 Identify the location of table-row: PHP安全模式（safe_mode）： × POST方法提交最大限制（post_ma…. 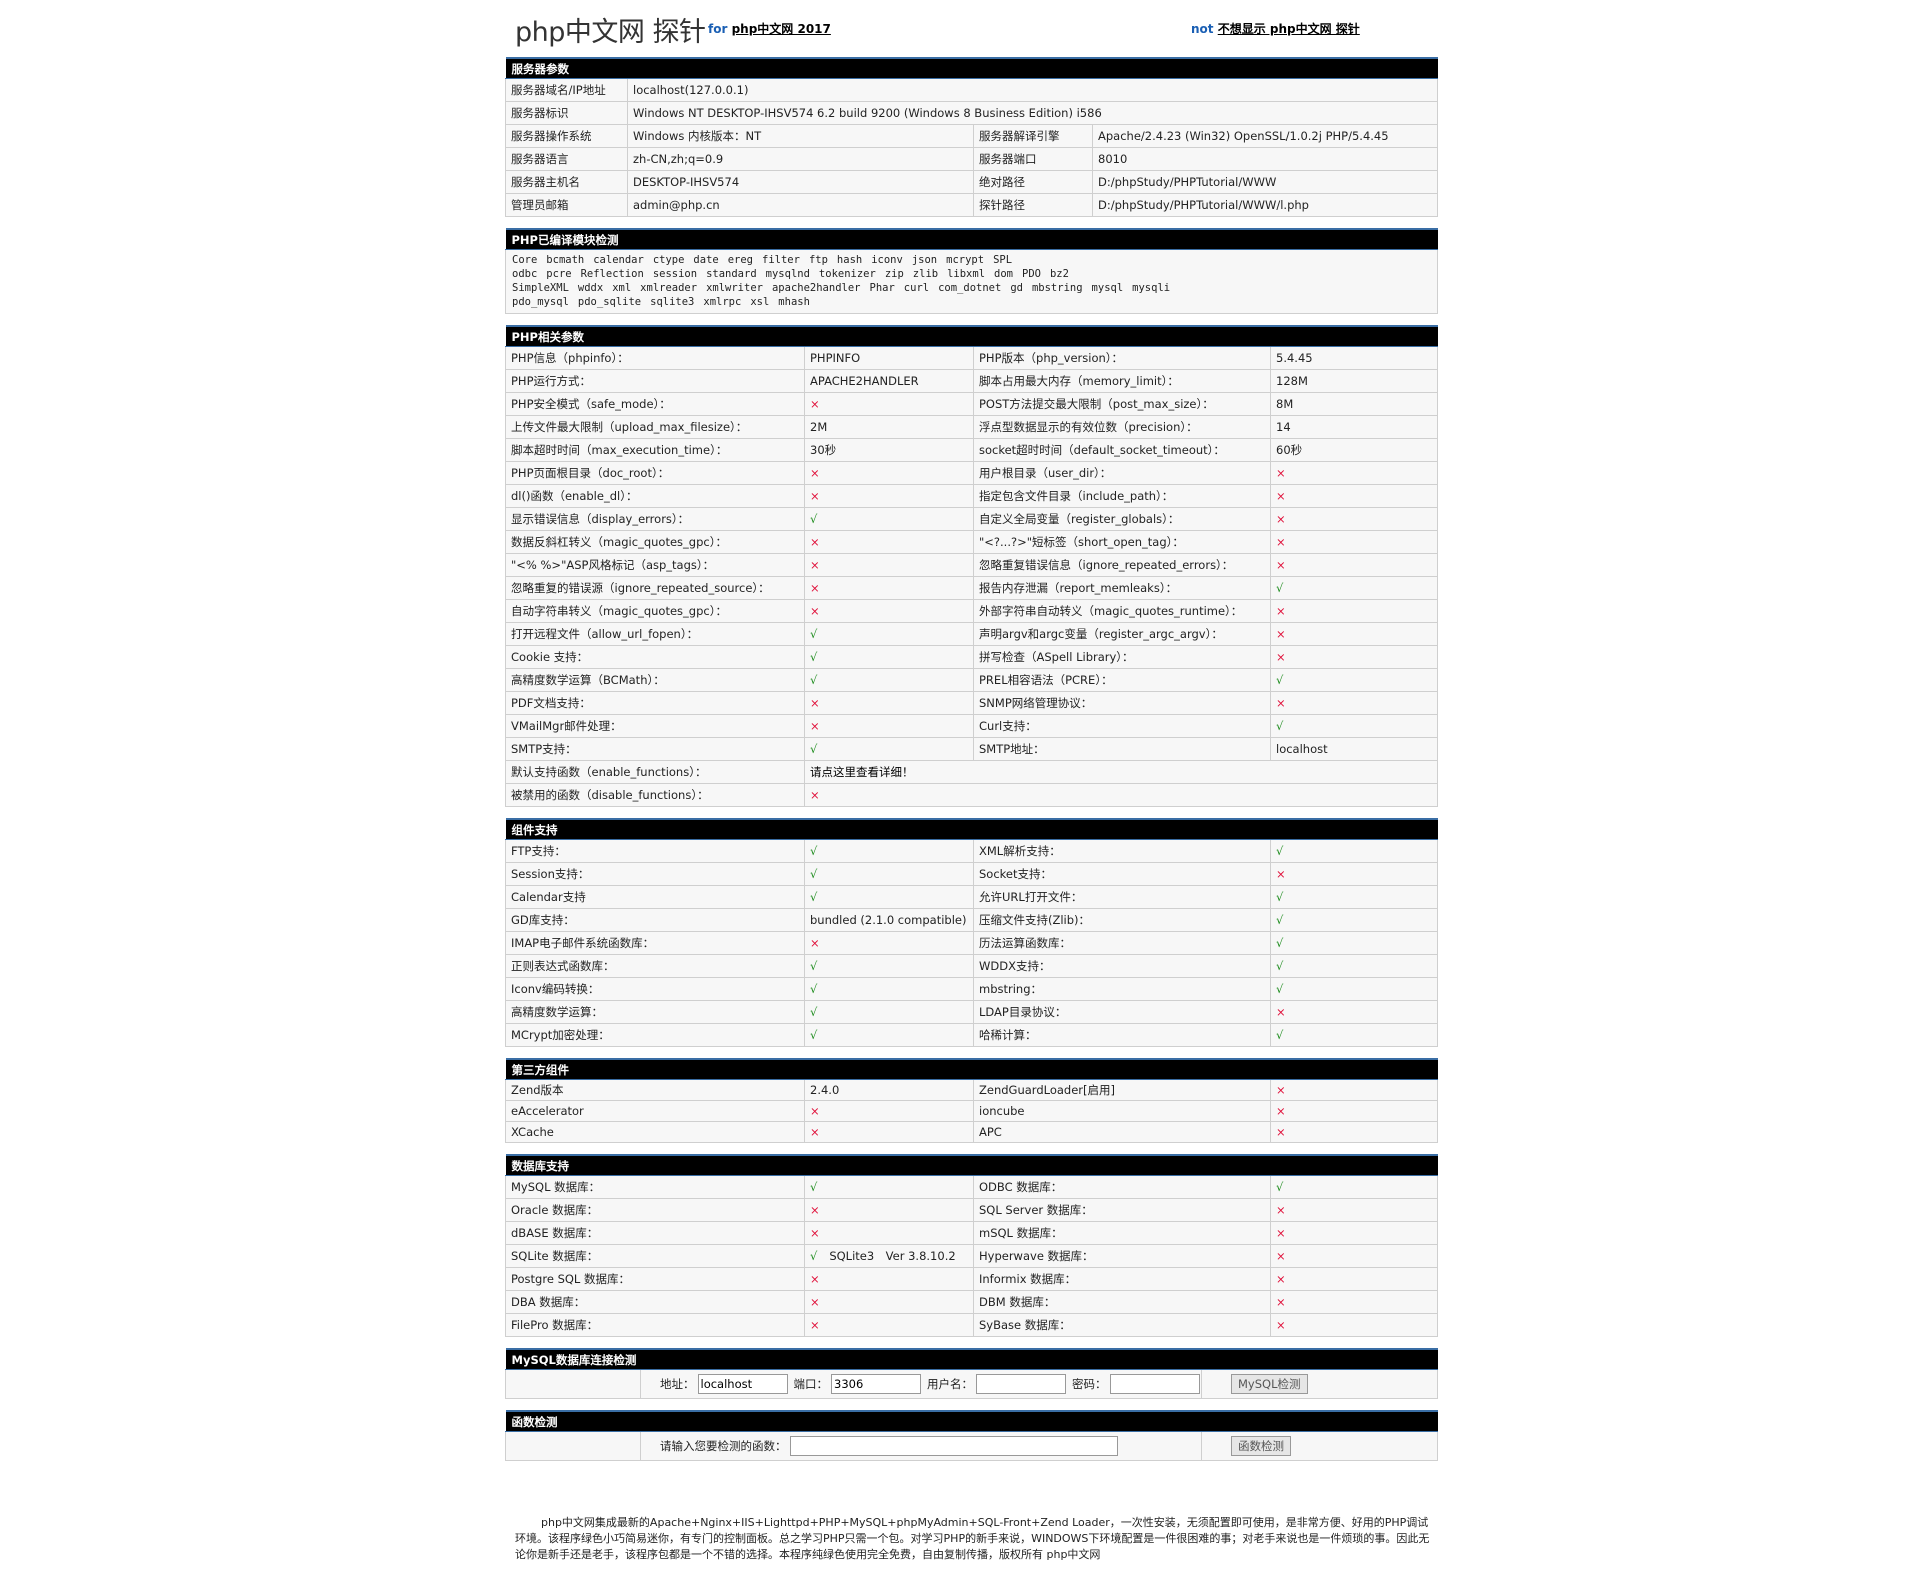
(972, 404).